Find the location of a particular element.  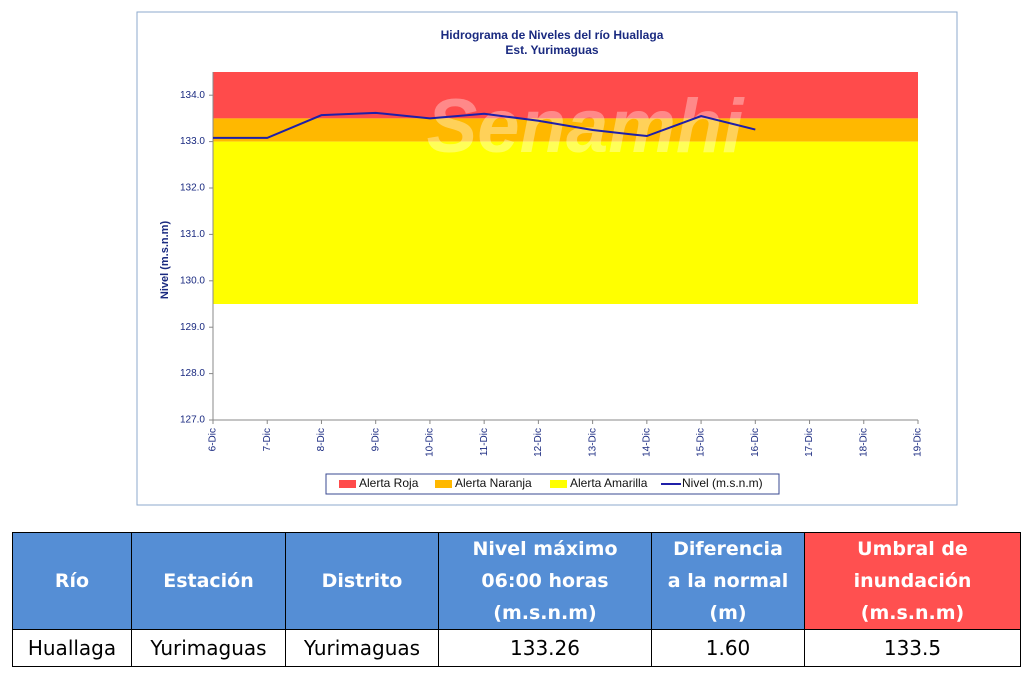

y-tick-label: 131.0 is located at coordinates (192, 234).